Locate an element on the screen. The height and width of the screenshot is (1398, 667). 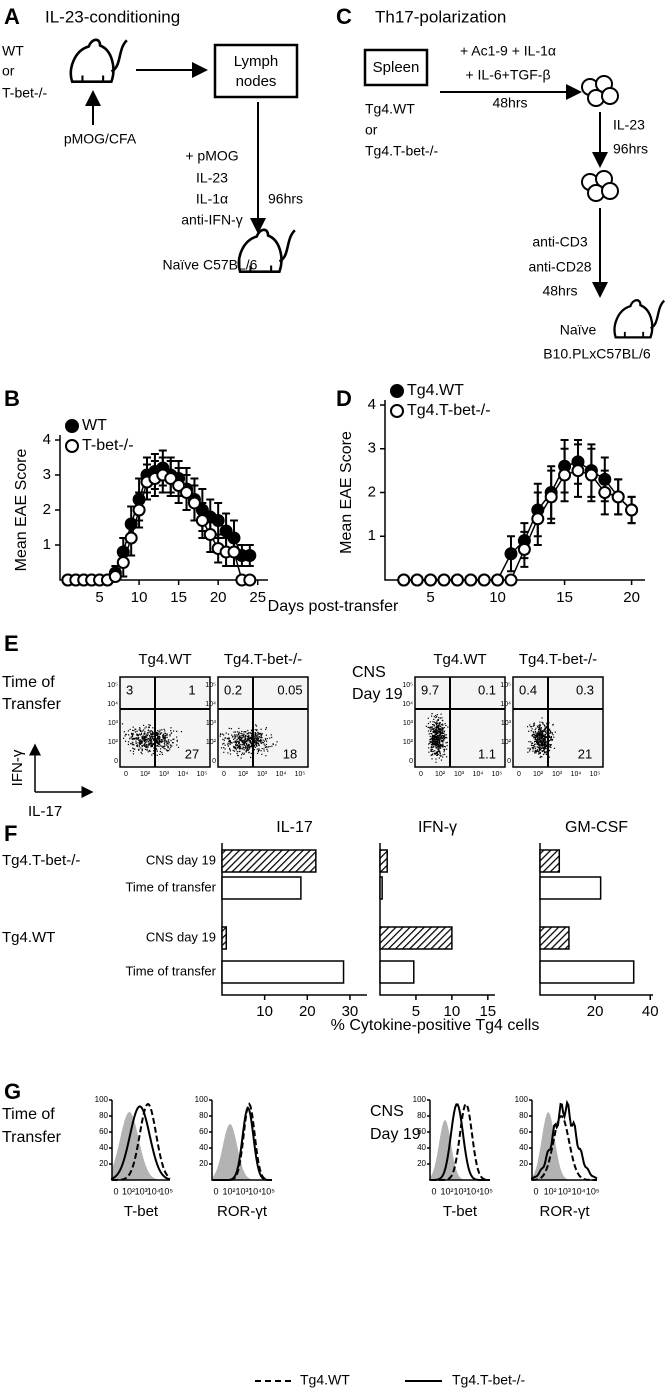
x-tick-label: 10⁴ is located at coordinates (576, 774).